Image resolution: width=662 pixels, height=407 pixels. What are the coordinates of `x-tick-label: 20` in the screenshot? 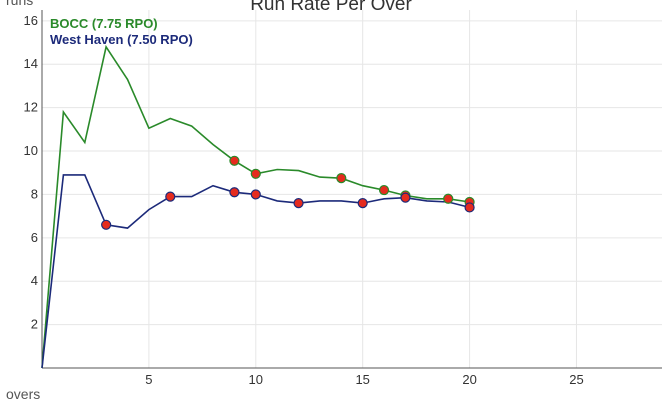 It's located at (469, 379).